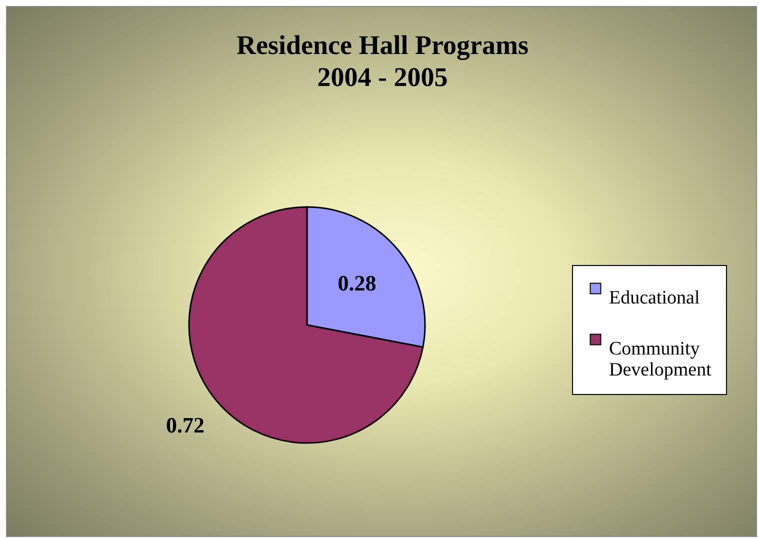 Image resolution: width=759 pixels, height=539 pixels. I want to click on legend-label: Community Development, so click(660, 359).